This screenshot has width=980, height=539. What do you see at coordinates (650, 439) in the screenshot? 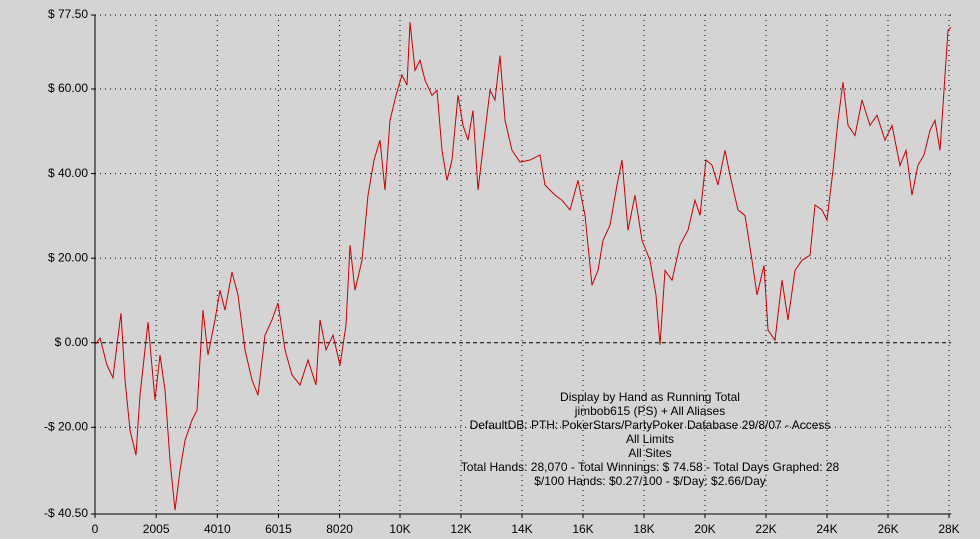
I see `annotation: All Limits` at bounding box center [650, 439].